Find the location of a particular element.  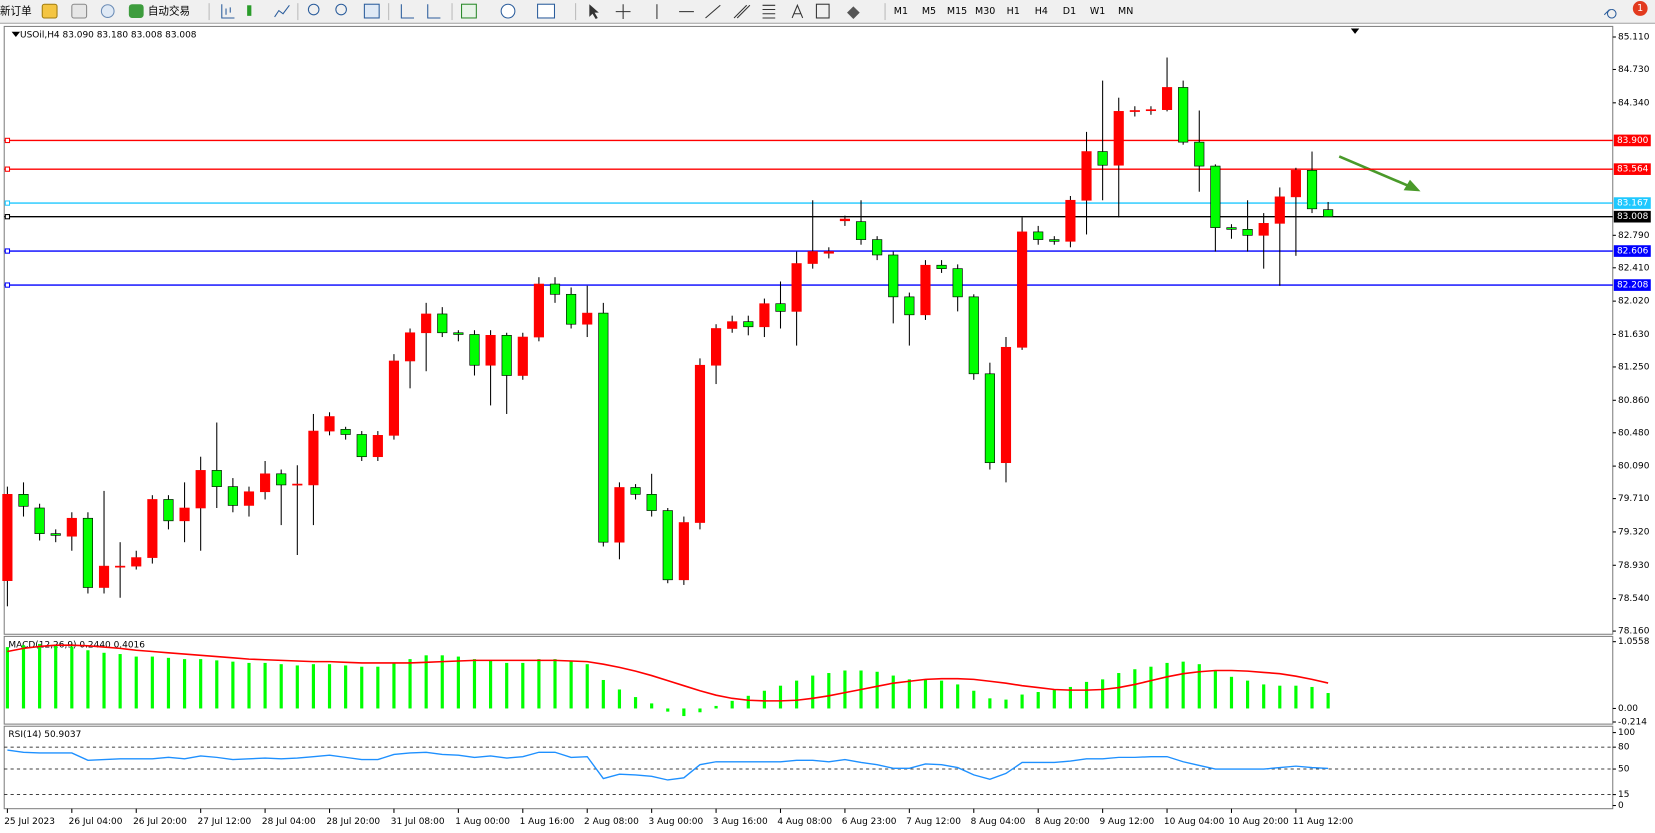

fibo-icon is located at coordinates (769, 11).